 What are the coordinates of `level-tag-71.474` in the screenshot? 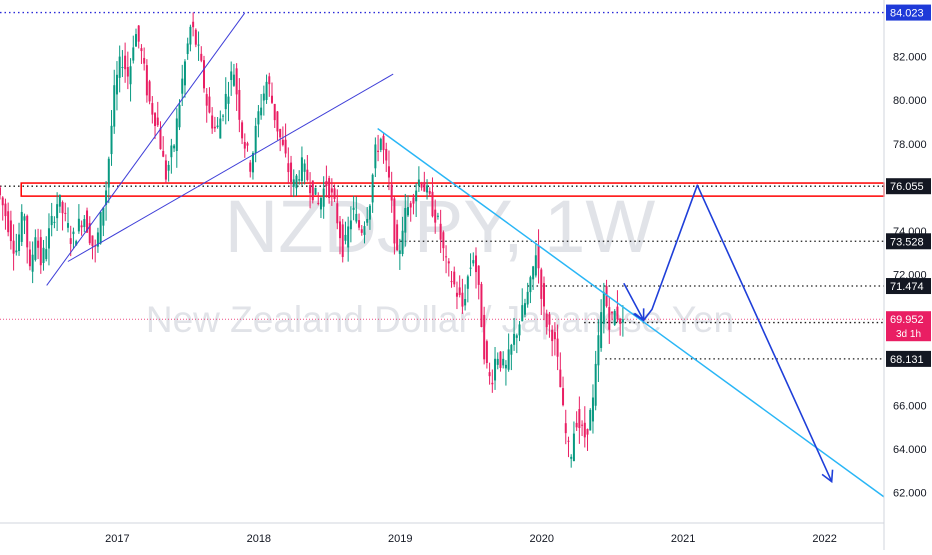 It's located at (908, 286).